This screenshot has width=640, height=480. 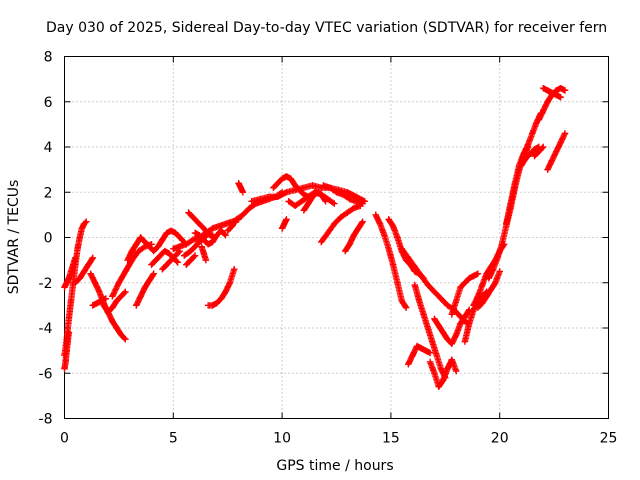 I want to click on series-s29, so click(x=354, y=236).